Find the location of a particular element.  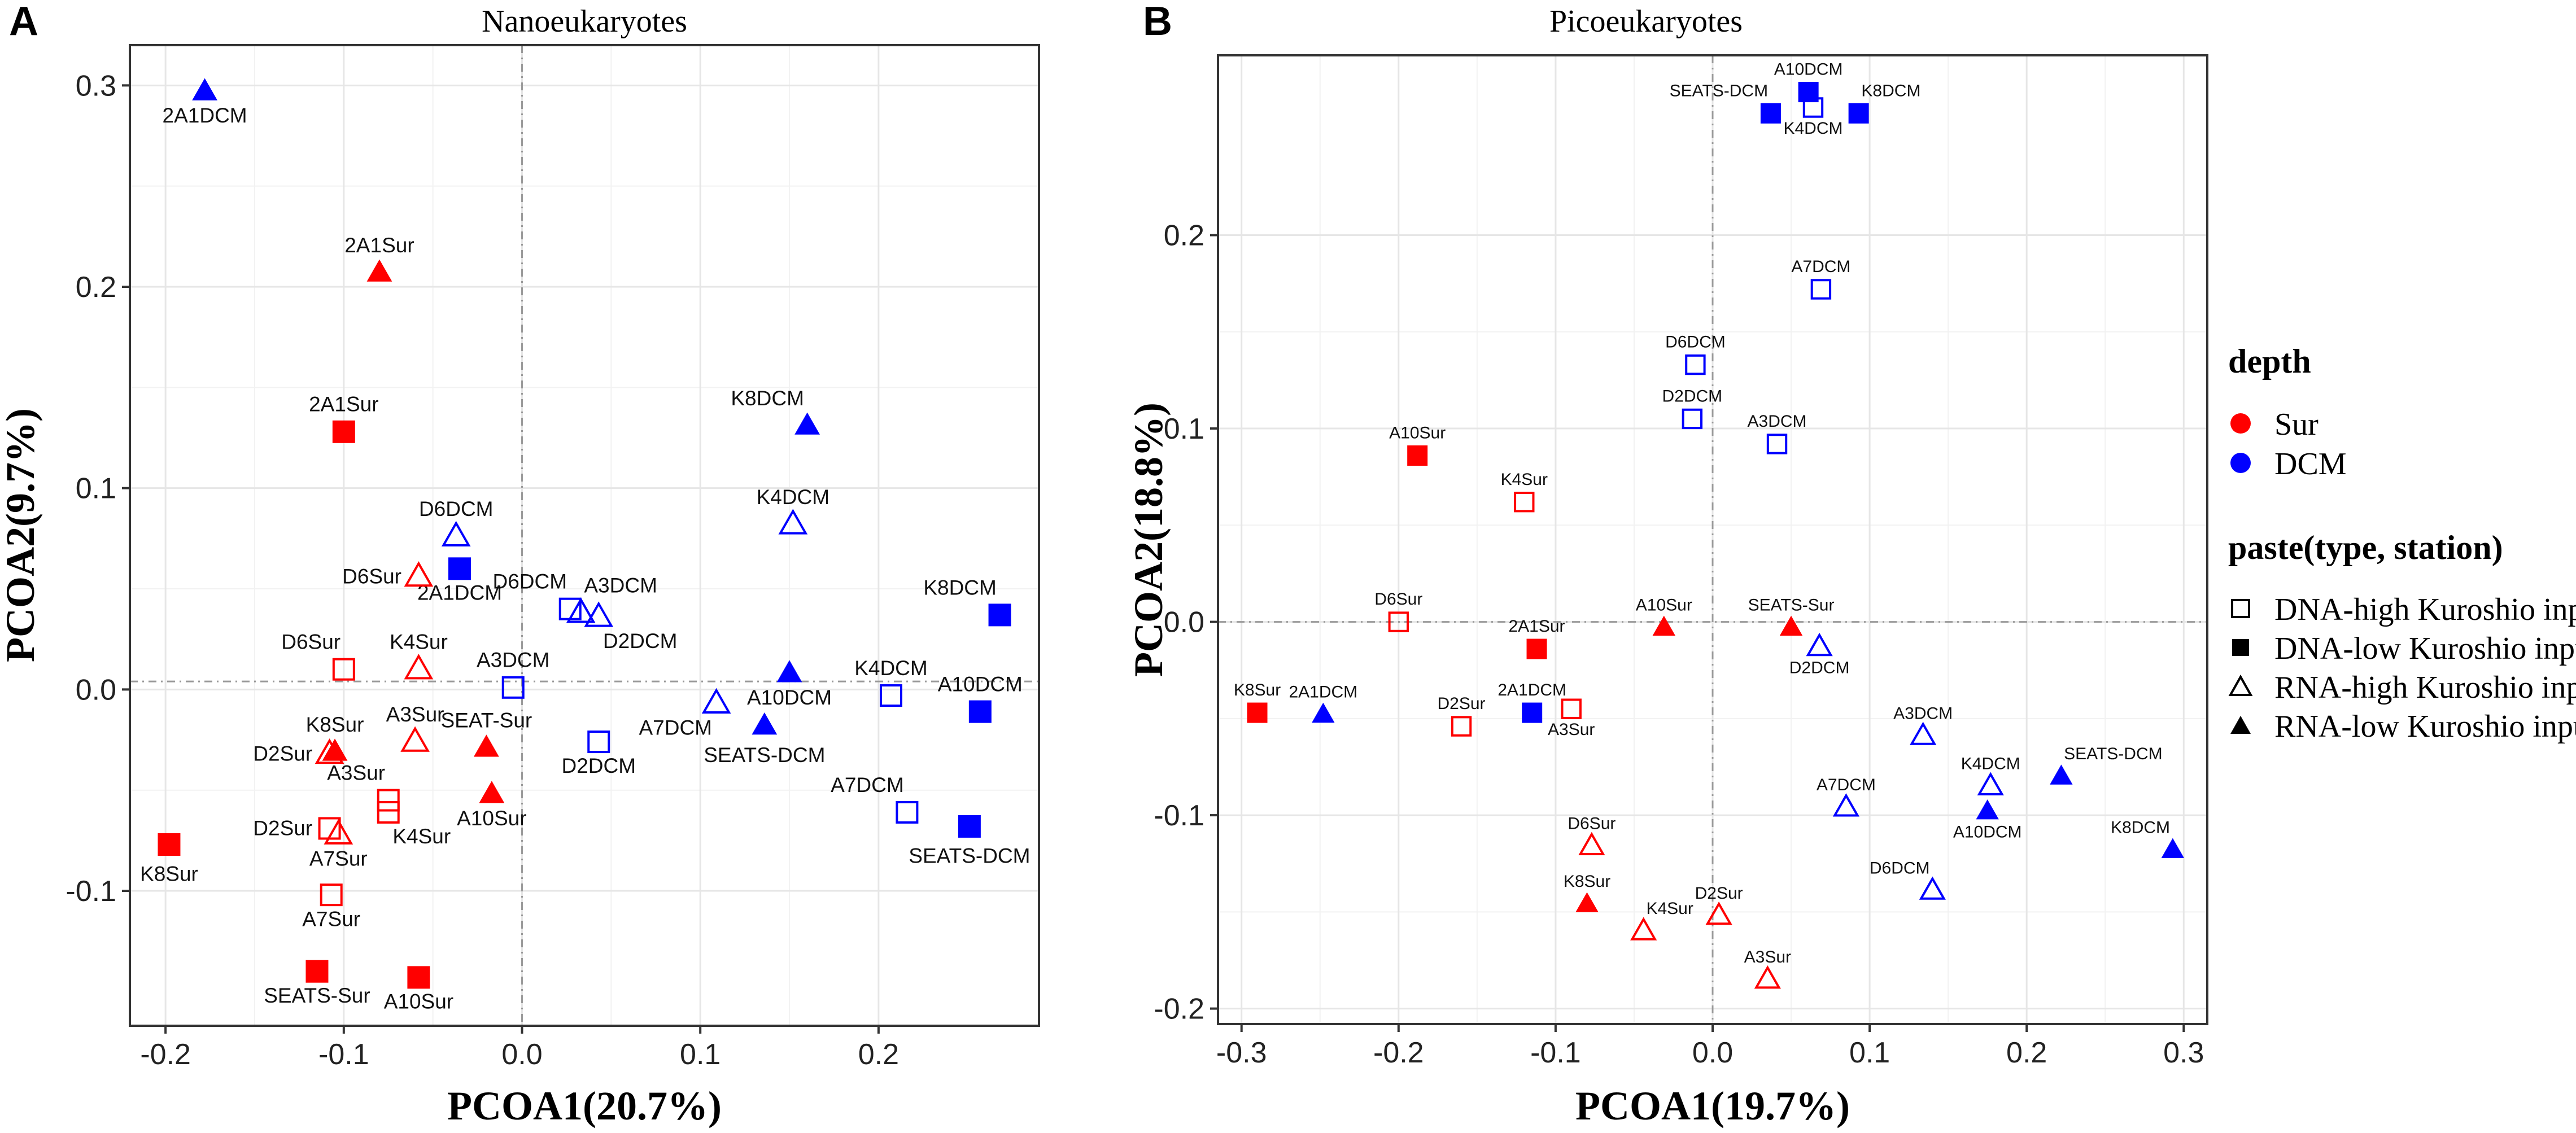

point-d2dcm-square-open is located at coordinates (1692, 419).